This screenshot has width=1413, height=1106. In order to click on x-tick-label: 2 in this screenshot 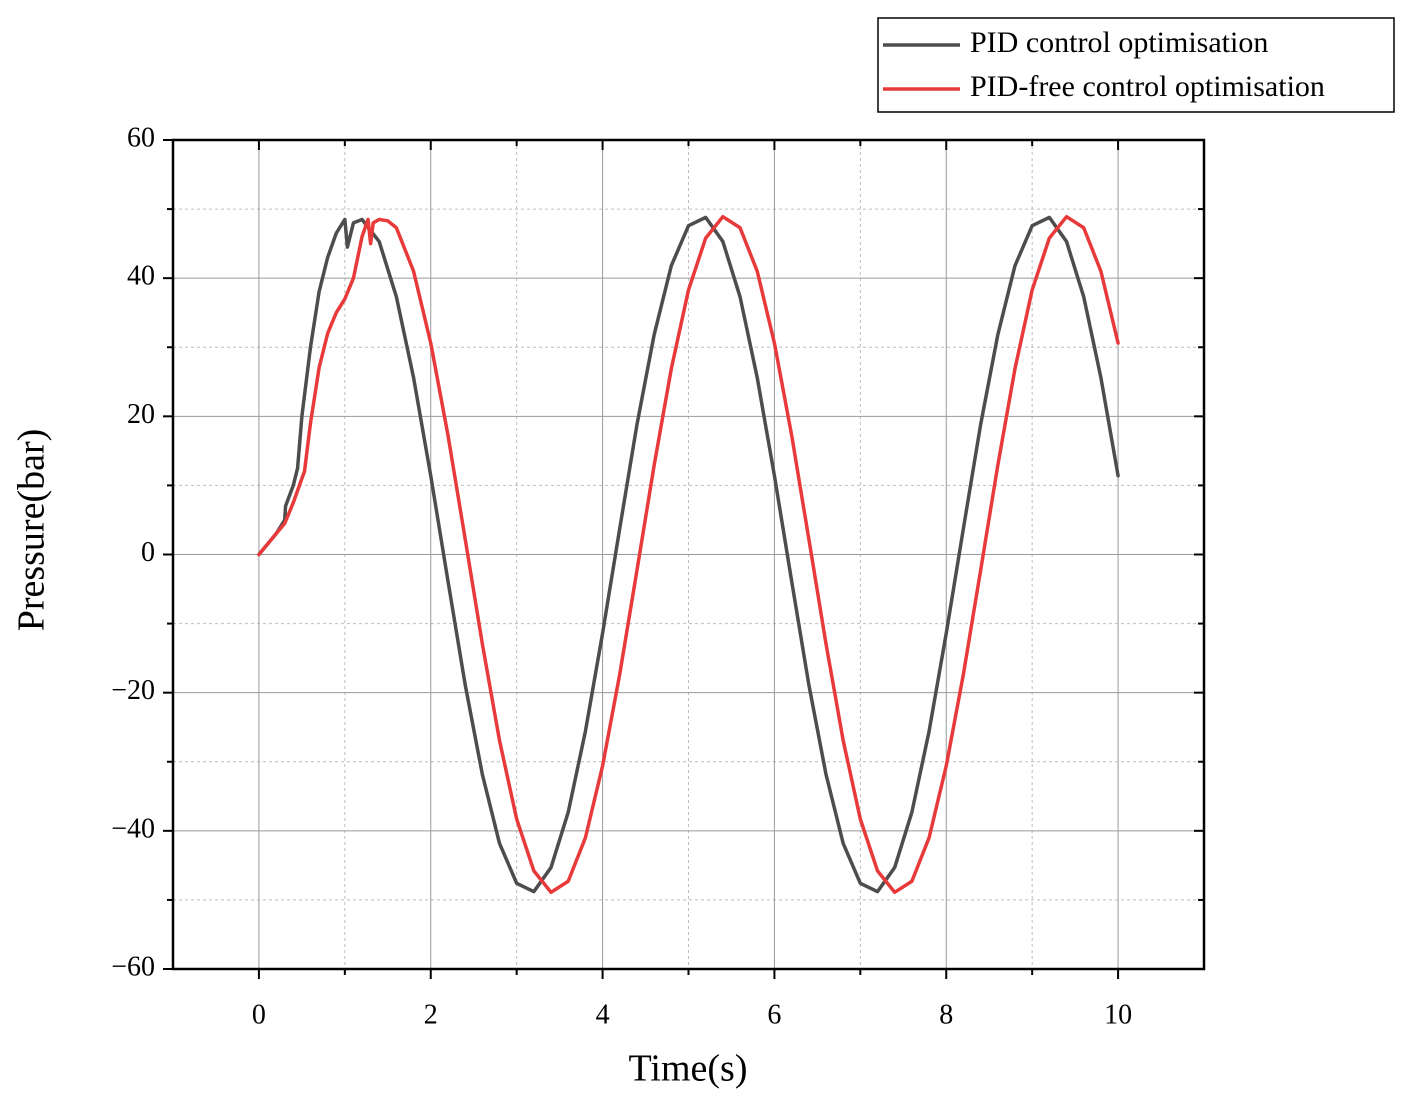, I will do `click(431, 1014)`.